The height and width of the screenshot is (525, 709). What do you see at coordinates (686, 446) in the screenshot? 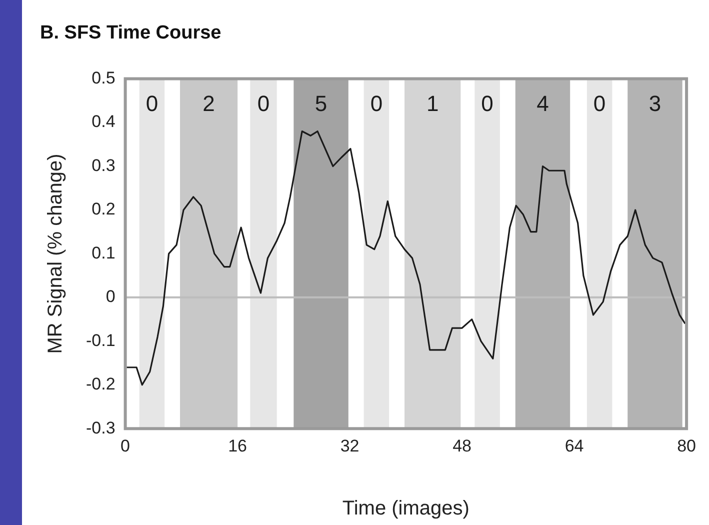
I see `x-tick-label: 80` at bounding box center [686, 446].